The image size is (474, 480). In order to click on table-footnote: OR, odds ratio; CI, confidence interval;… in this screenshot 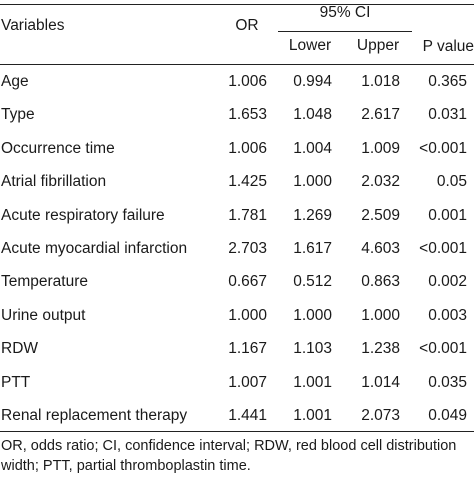, I will do `click(229, 456)`.